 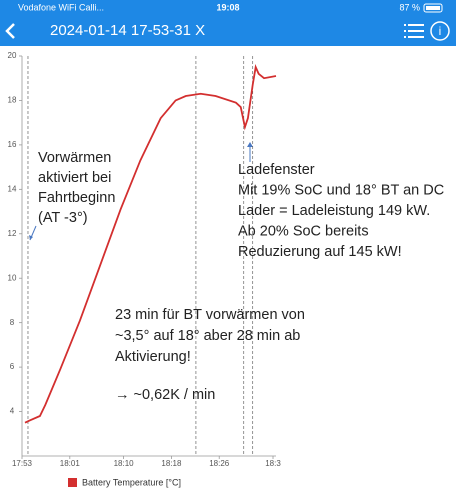 What do you see at coordinates (12, 322) in the screenshot?
I see `y-tick-label: 8` at bounding box center [12, 322].